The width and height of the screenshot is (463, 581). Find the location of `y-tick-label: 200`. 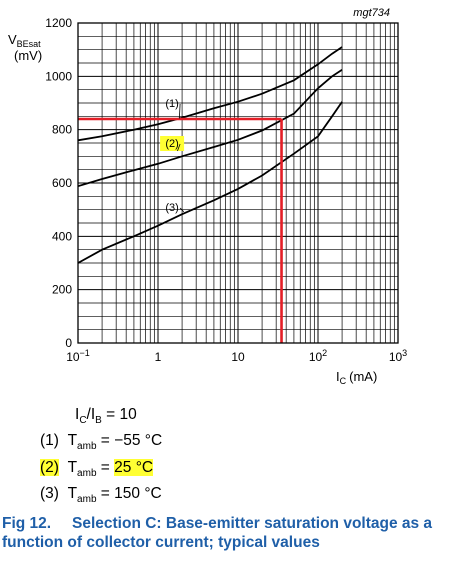

y-tick-label: 200 is located at coordinates (62, 290).